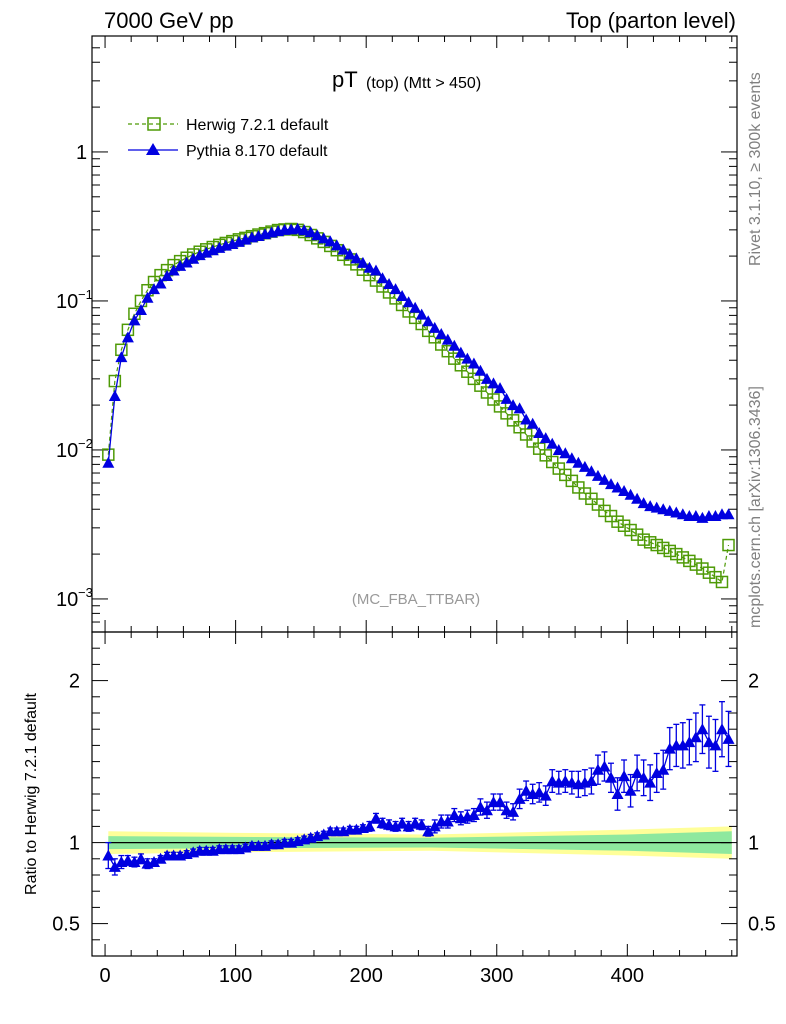  I want to click on ratio-ylabel: Ratio to Herwig 7.2.1 default, so click(31, 794).